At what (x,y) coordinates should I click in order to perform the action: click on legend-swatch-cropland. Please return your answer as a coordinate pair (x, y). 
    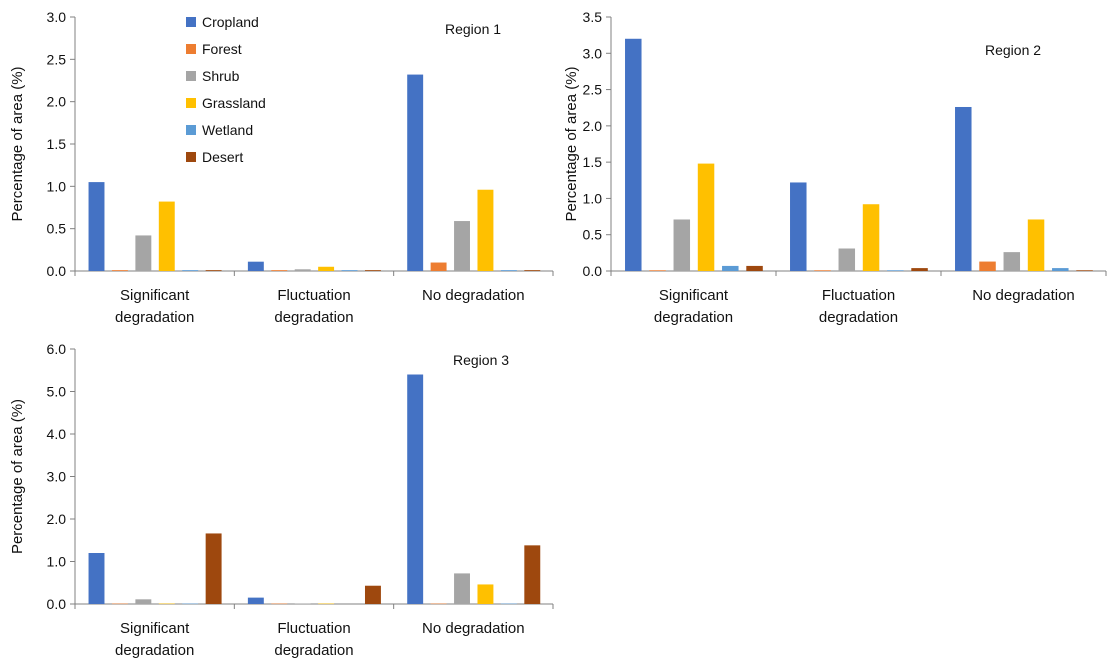
    Looking at the image, I should click on (191, 22).